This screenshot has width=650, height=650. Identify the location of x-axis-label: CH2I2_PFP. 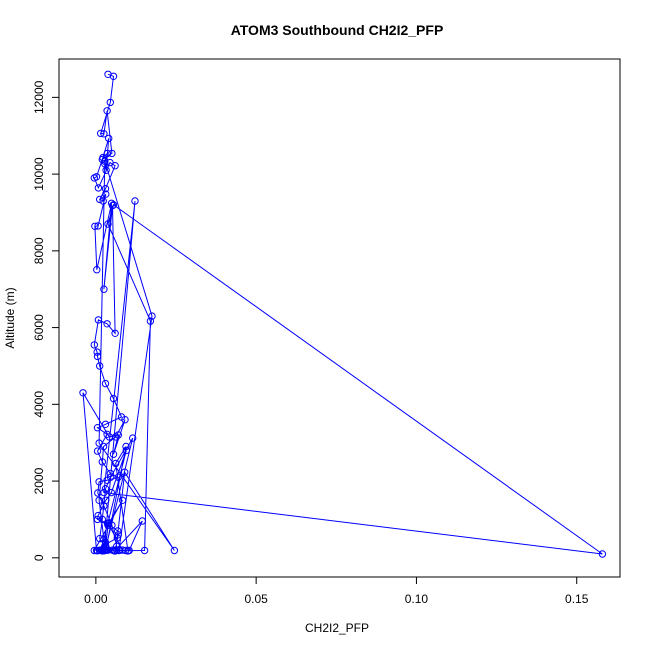
(337, 628).